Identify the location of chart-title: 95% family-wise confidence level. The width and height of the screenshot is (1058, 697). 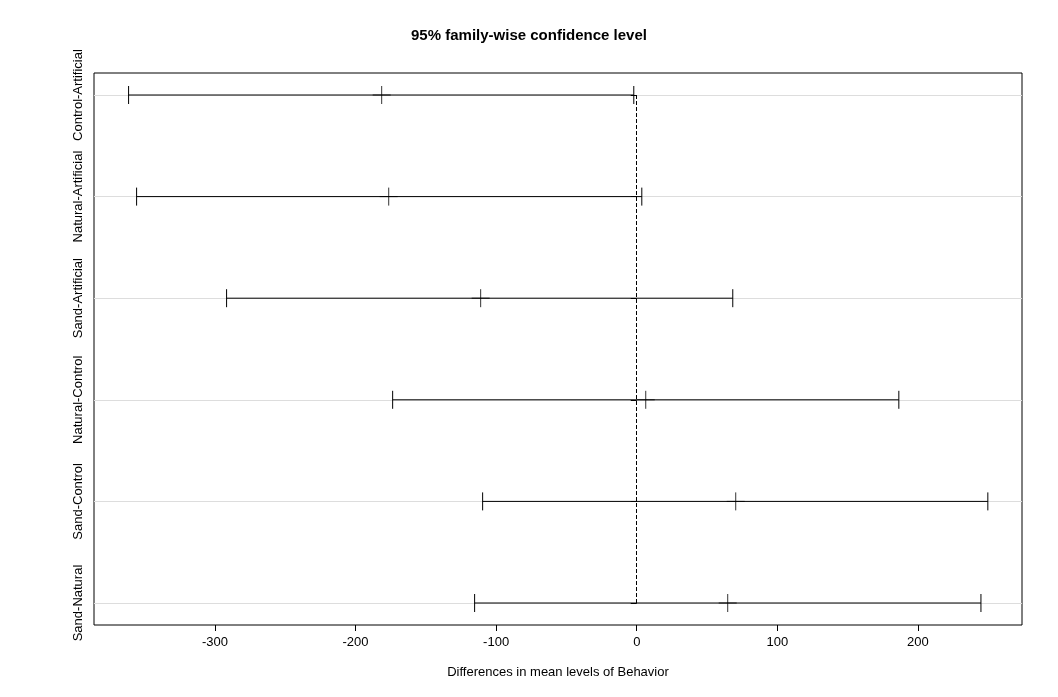
(529, 34).